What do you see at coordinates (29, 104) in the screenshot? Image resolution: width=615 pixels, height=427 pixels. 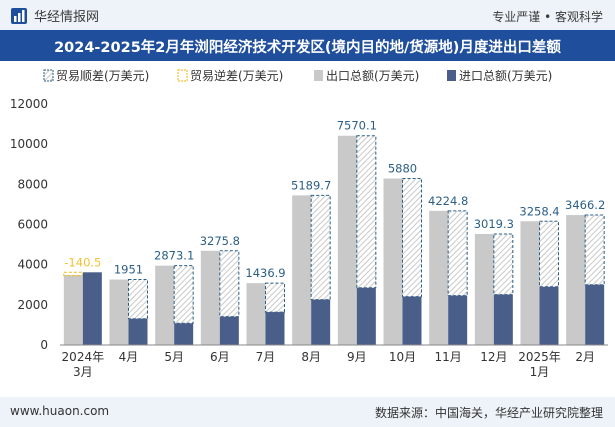 I see `y-tick-label: 12000` at bounding box center [29, 104].